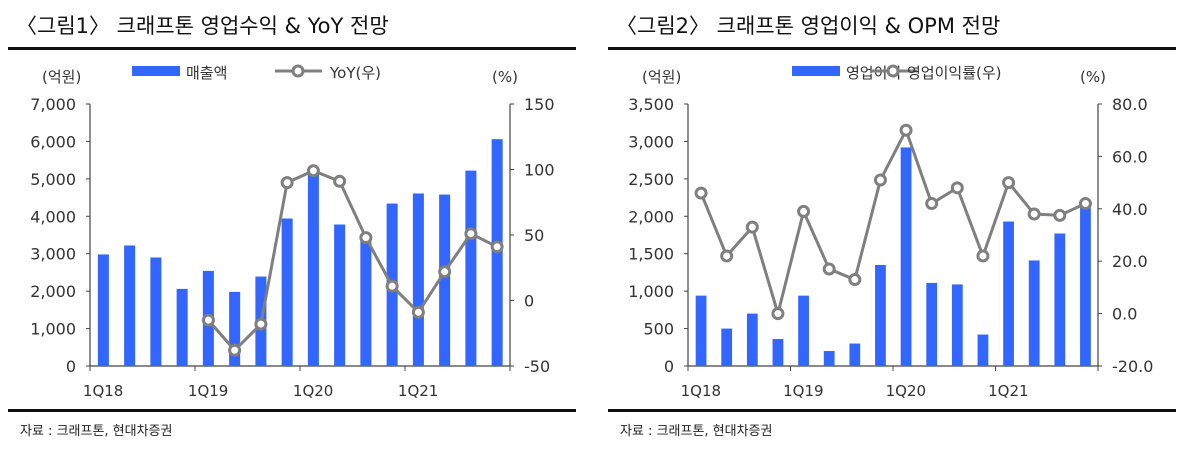  Describe the element at coordinates (537, 366) in the screenshot. I see `right-tick-label: -50` at that location.